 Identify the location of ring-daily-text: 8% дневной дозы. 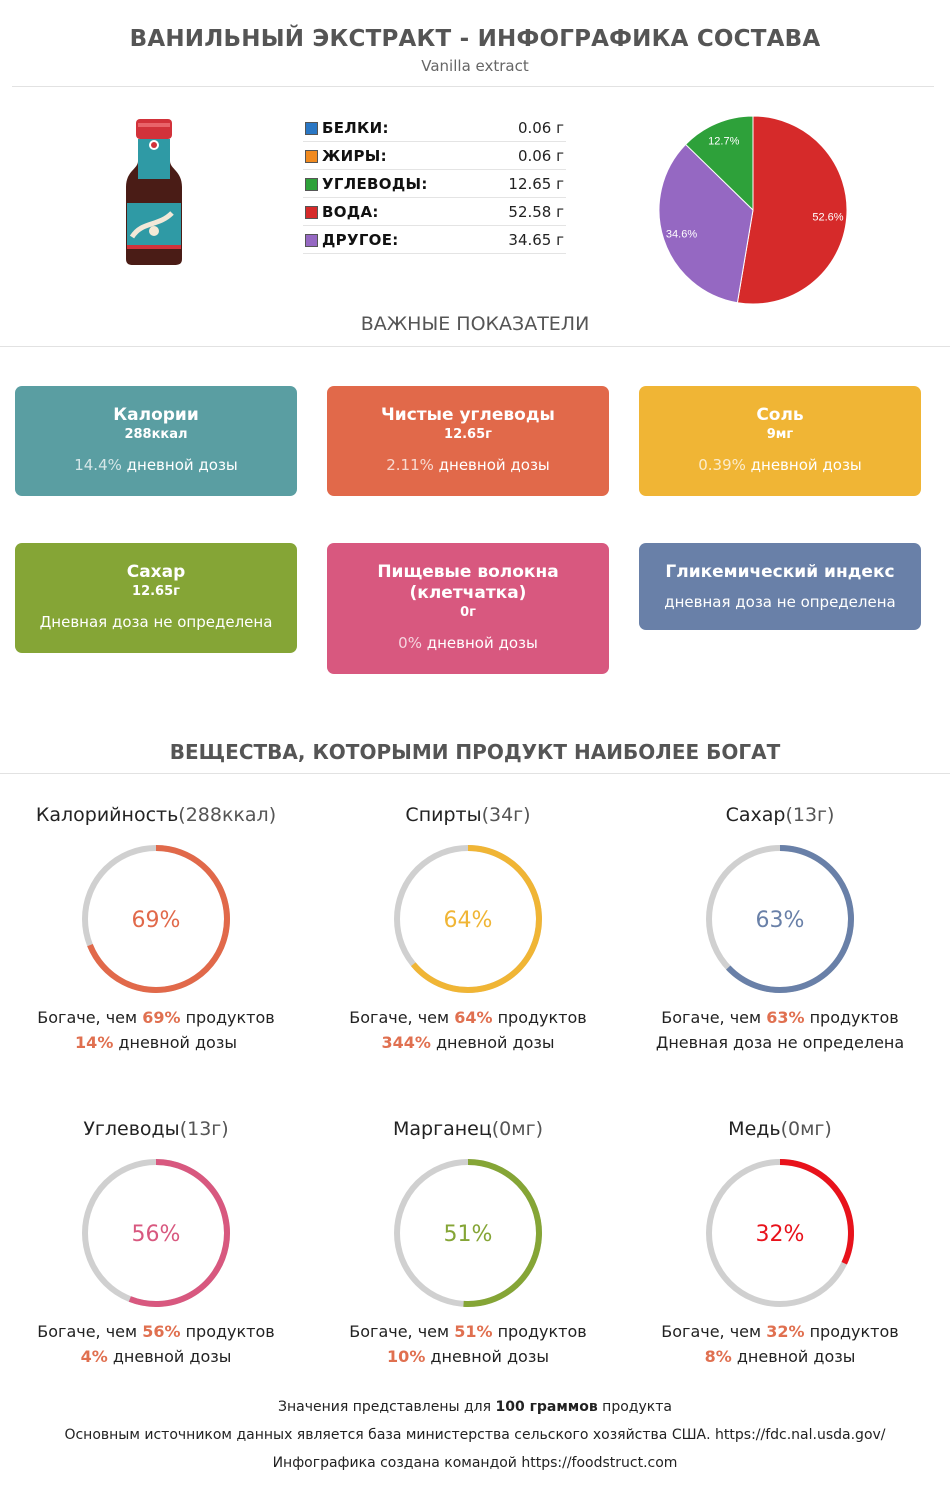
(780, 1356).